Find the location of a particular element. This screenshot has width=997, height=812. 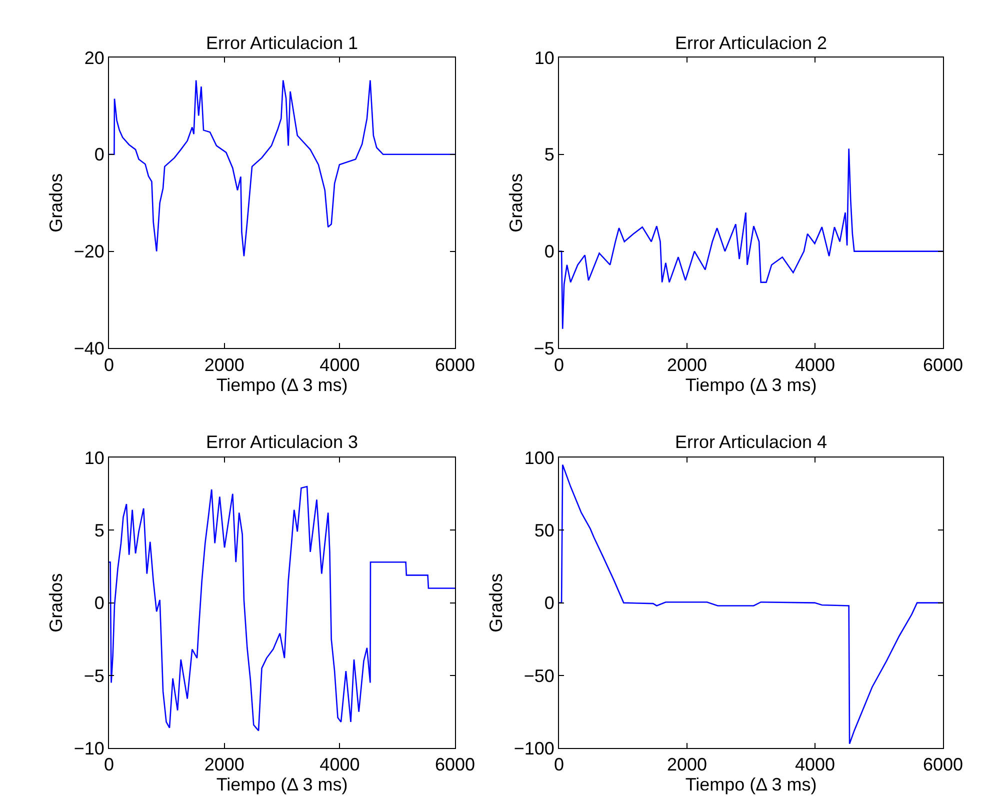

chart-title: Error Articulacion 3 is located at coordinates (282, 442).